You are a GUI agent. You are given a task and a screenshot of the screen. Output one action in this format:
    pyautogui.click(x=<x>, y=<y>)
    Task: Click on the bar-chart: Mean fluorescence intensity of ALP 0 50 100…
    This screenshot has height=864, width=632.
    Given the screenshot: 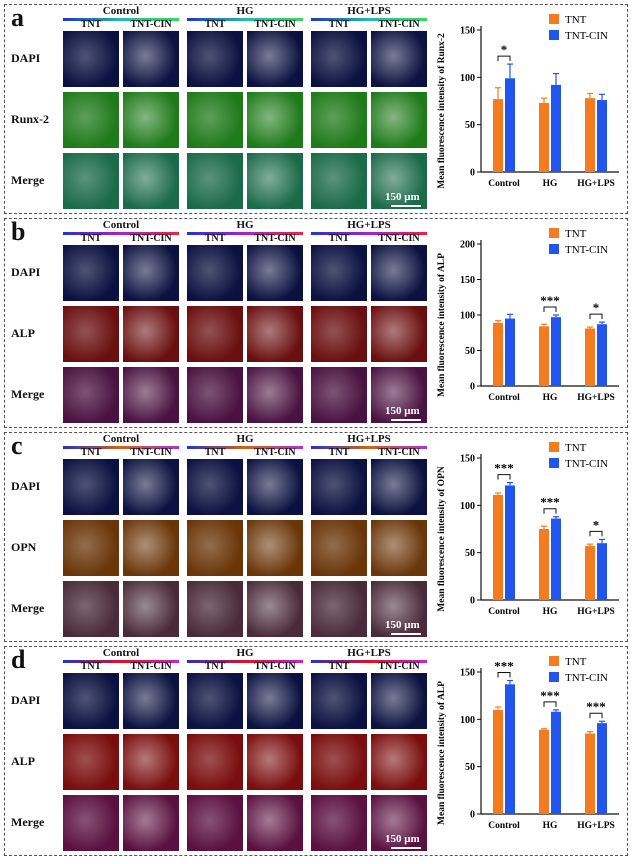 What is the action you would take?
    pyautogui.click(x=528, y=315)
    